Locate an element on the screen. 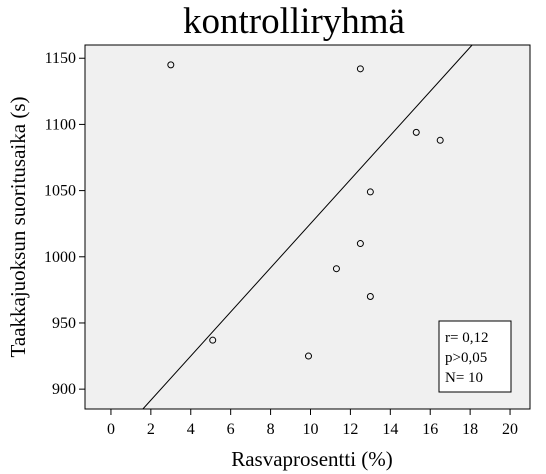  stats-p: p>0,05 is located at coordinates (466, 358).